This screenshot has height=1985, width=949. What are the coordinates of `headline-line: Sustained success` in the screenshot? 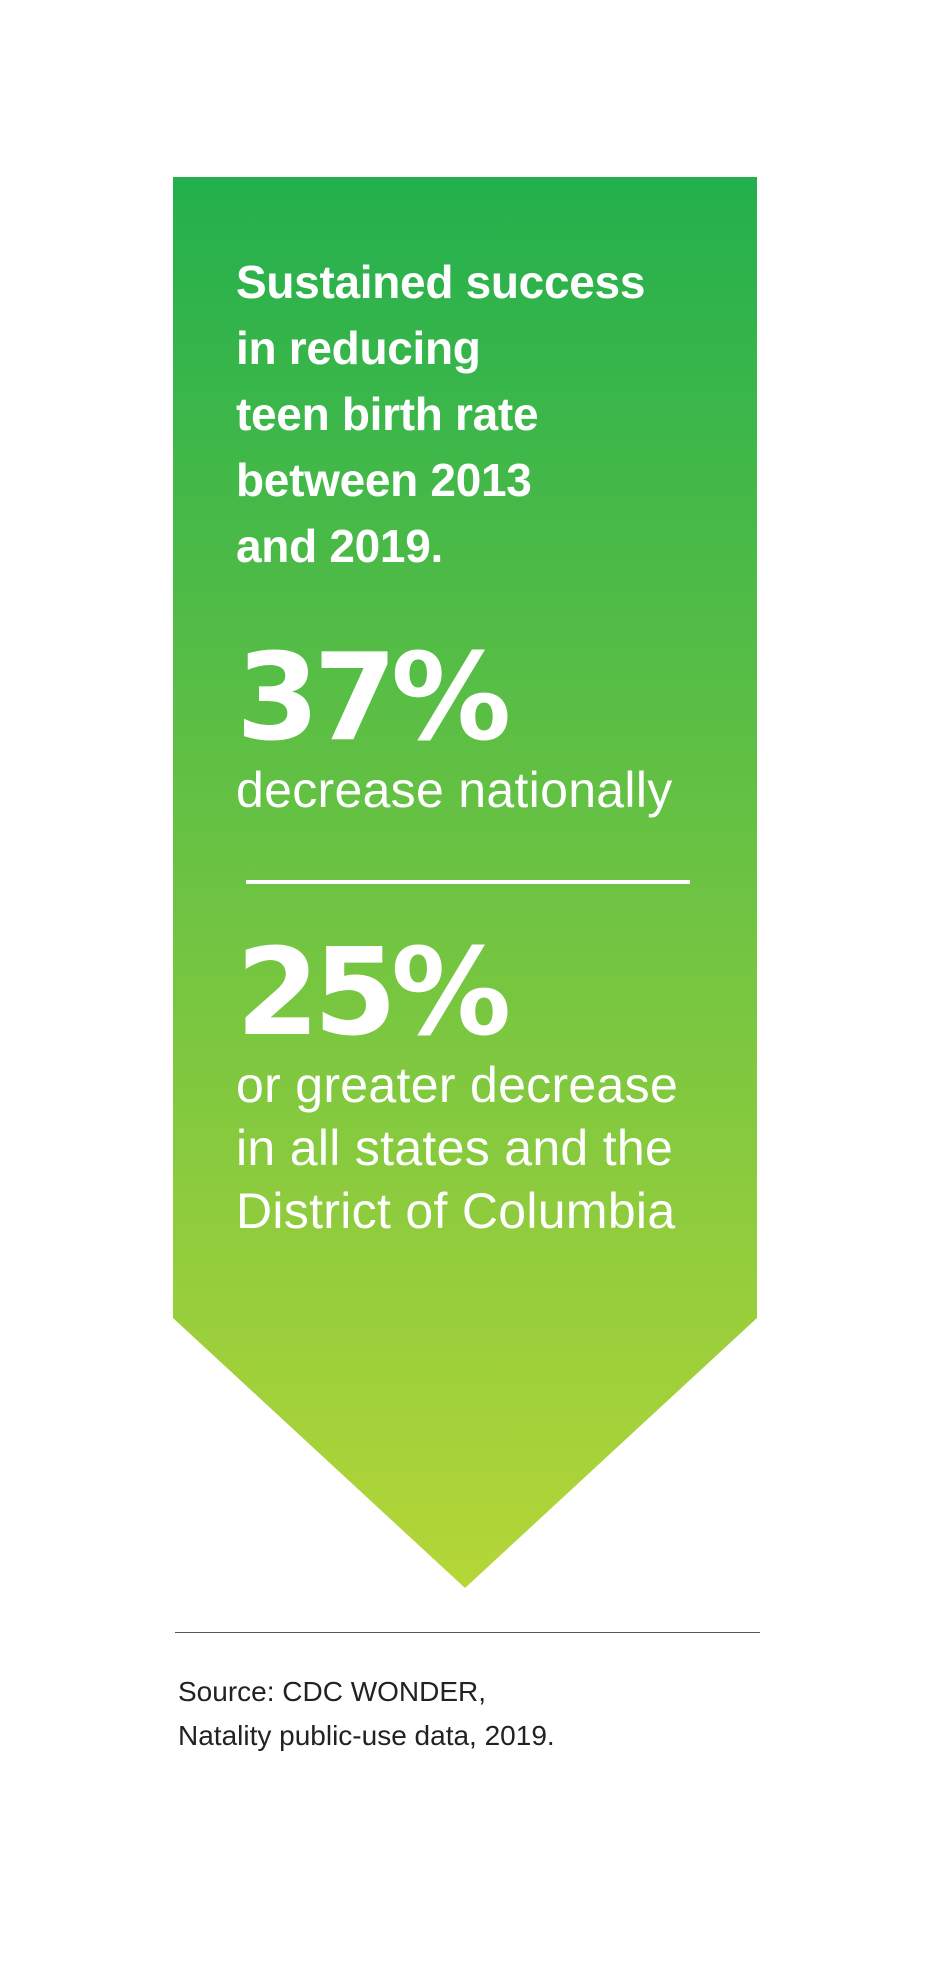 It's located at (441, 282).